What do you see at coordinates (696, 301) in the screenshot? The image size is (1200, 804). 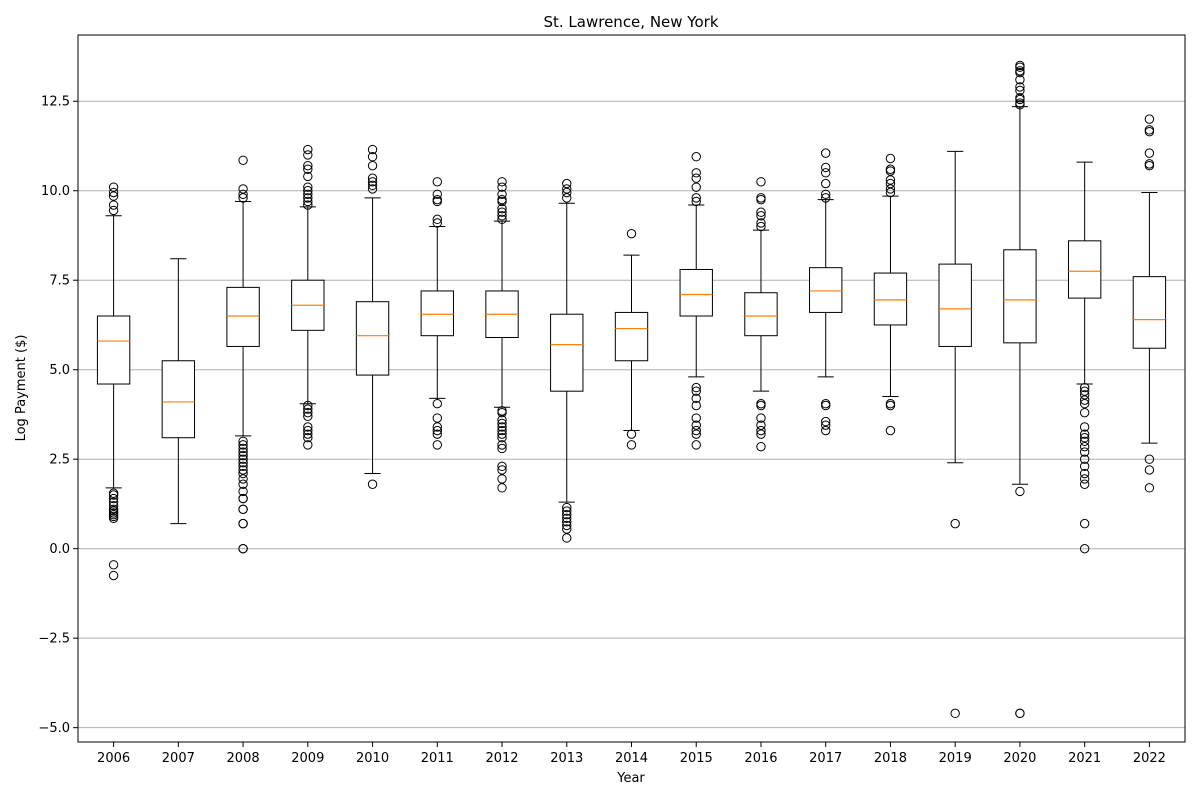 I see `box-2015` at bounding box center [696, 301].